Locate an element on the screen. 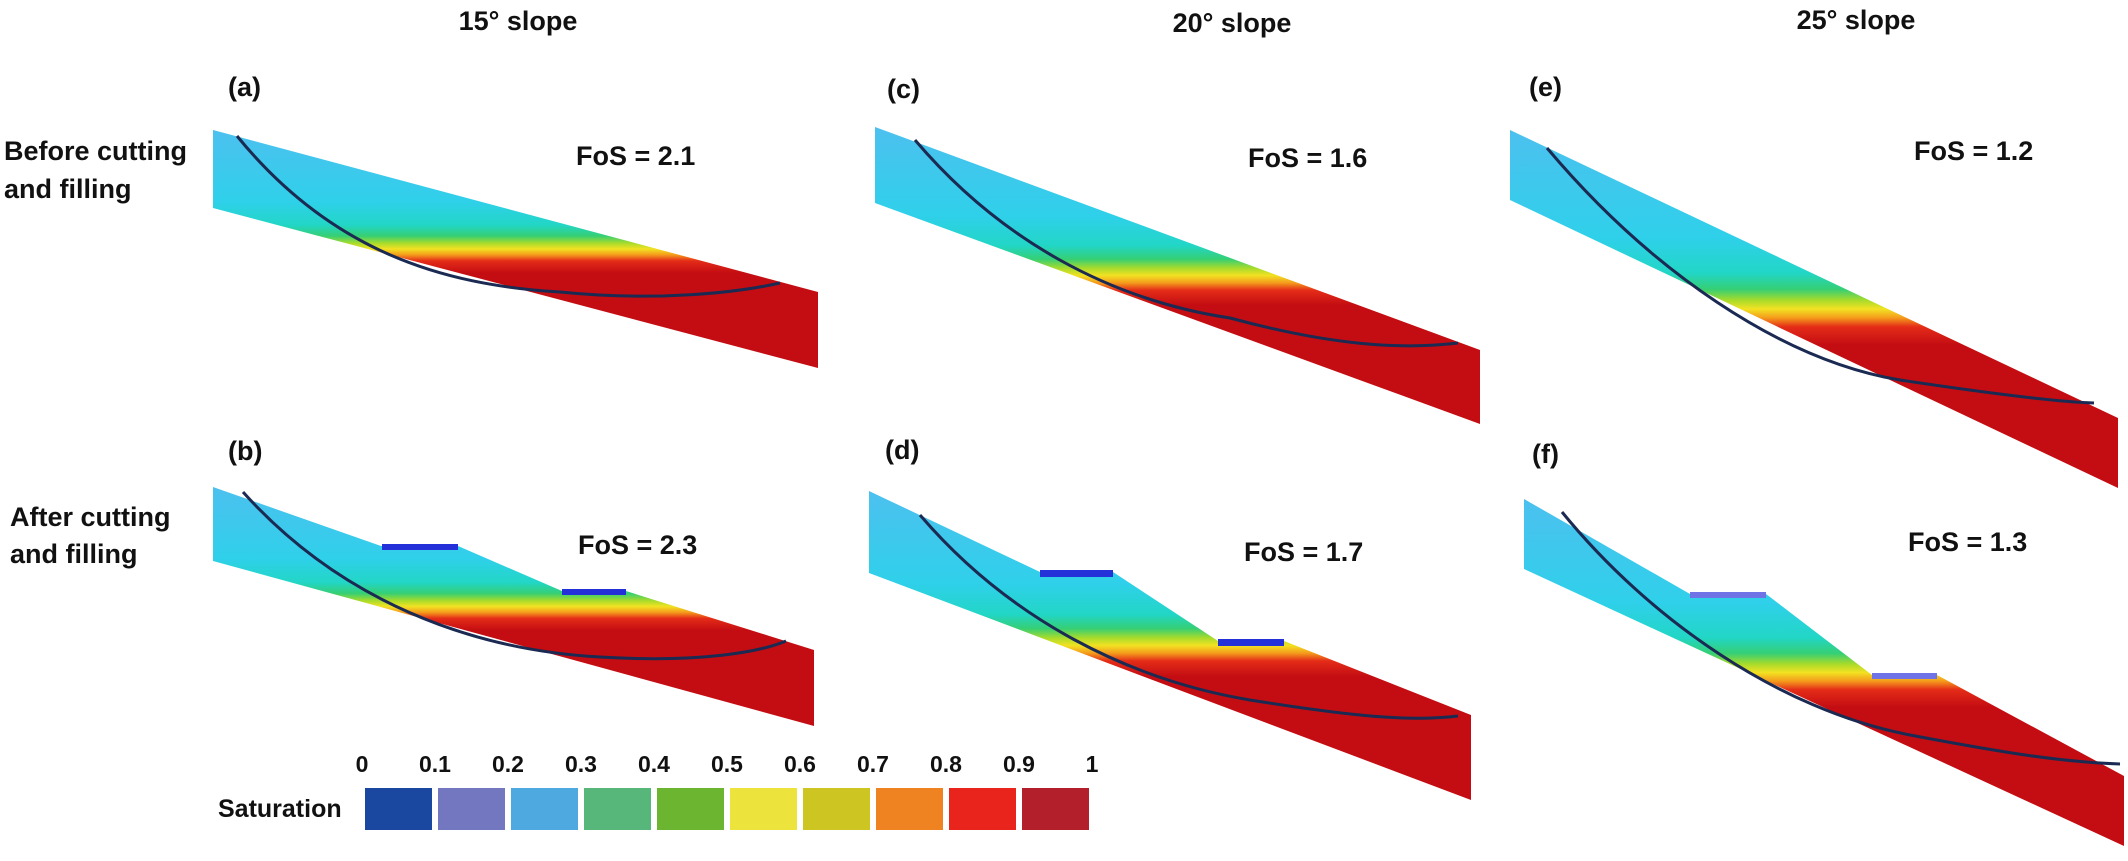 This screenshot has height=861, width=2128. fos-label: FoS = 2.3 is located at coordinates (637, 545).